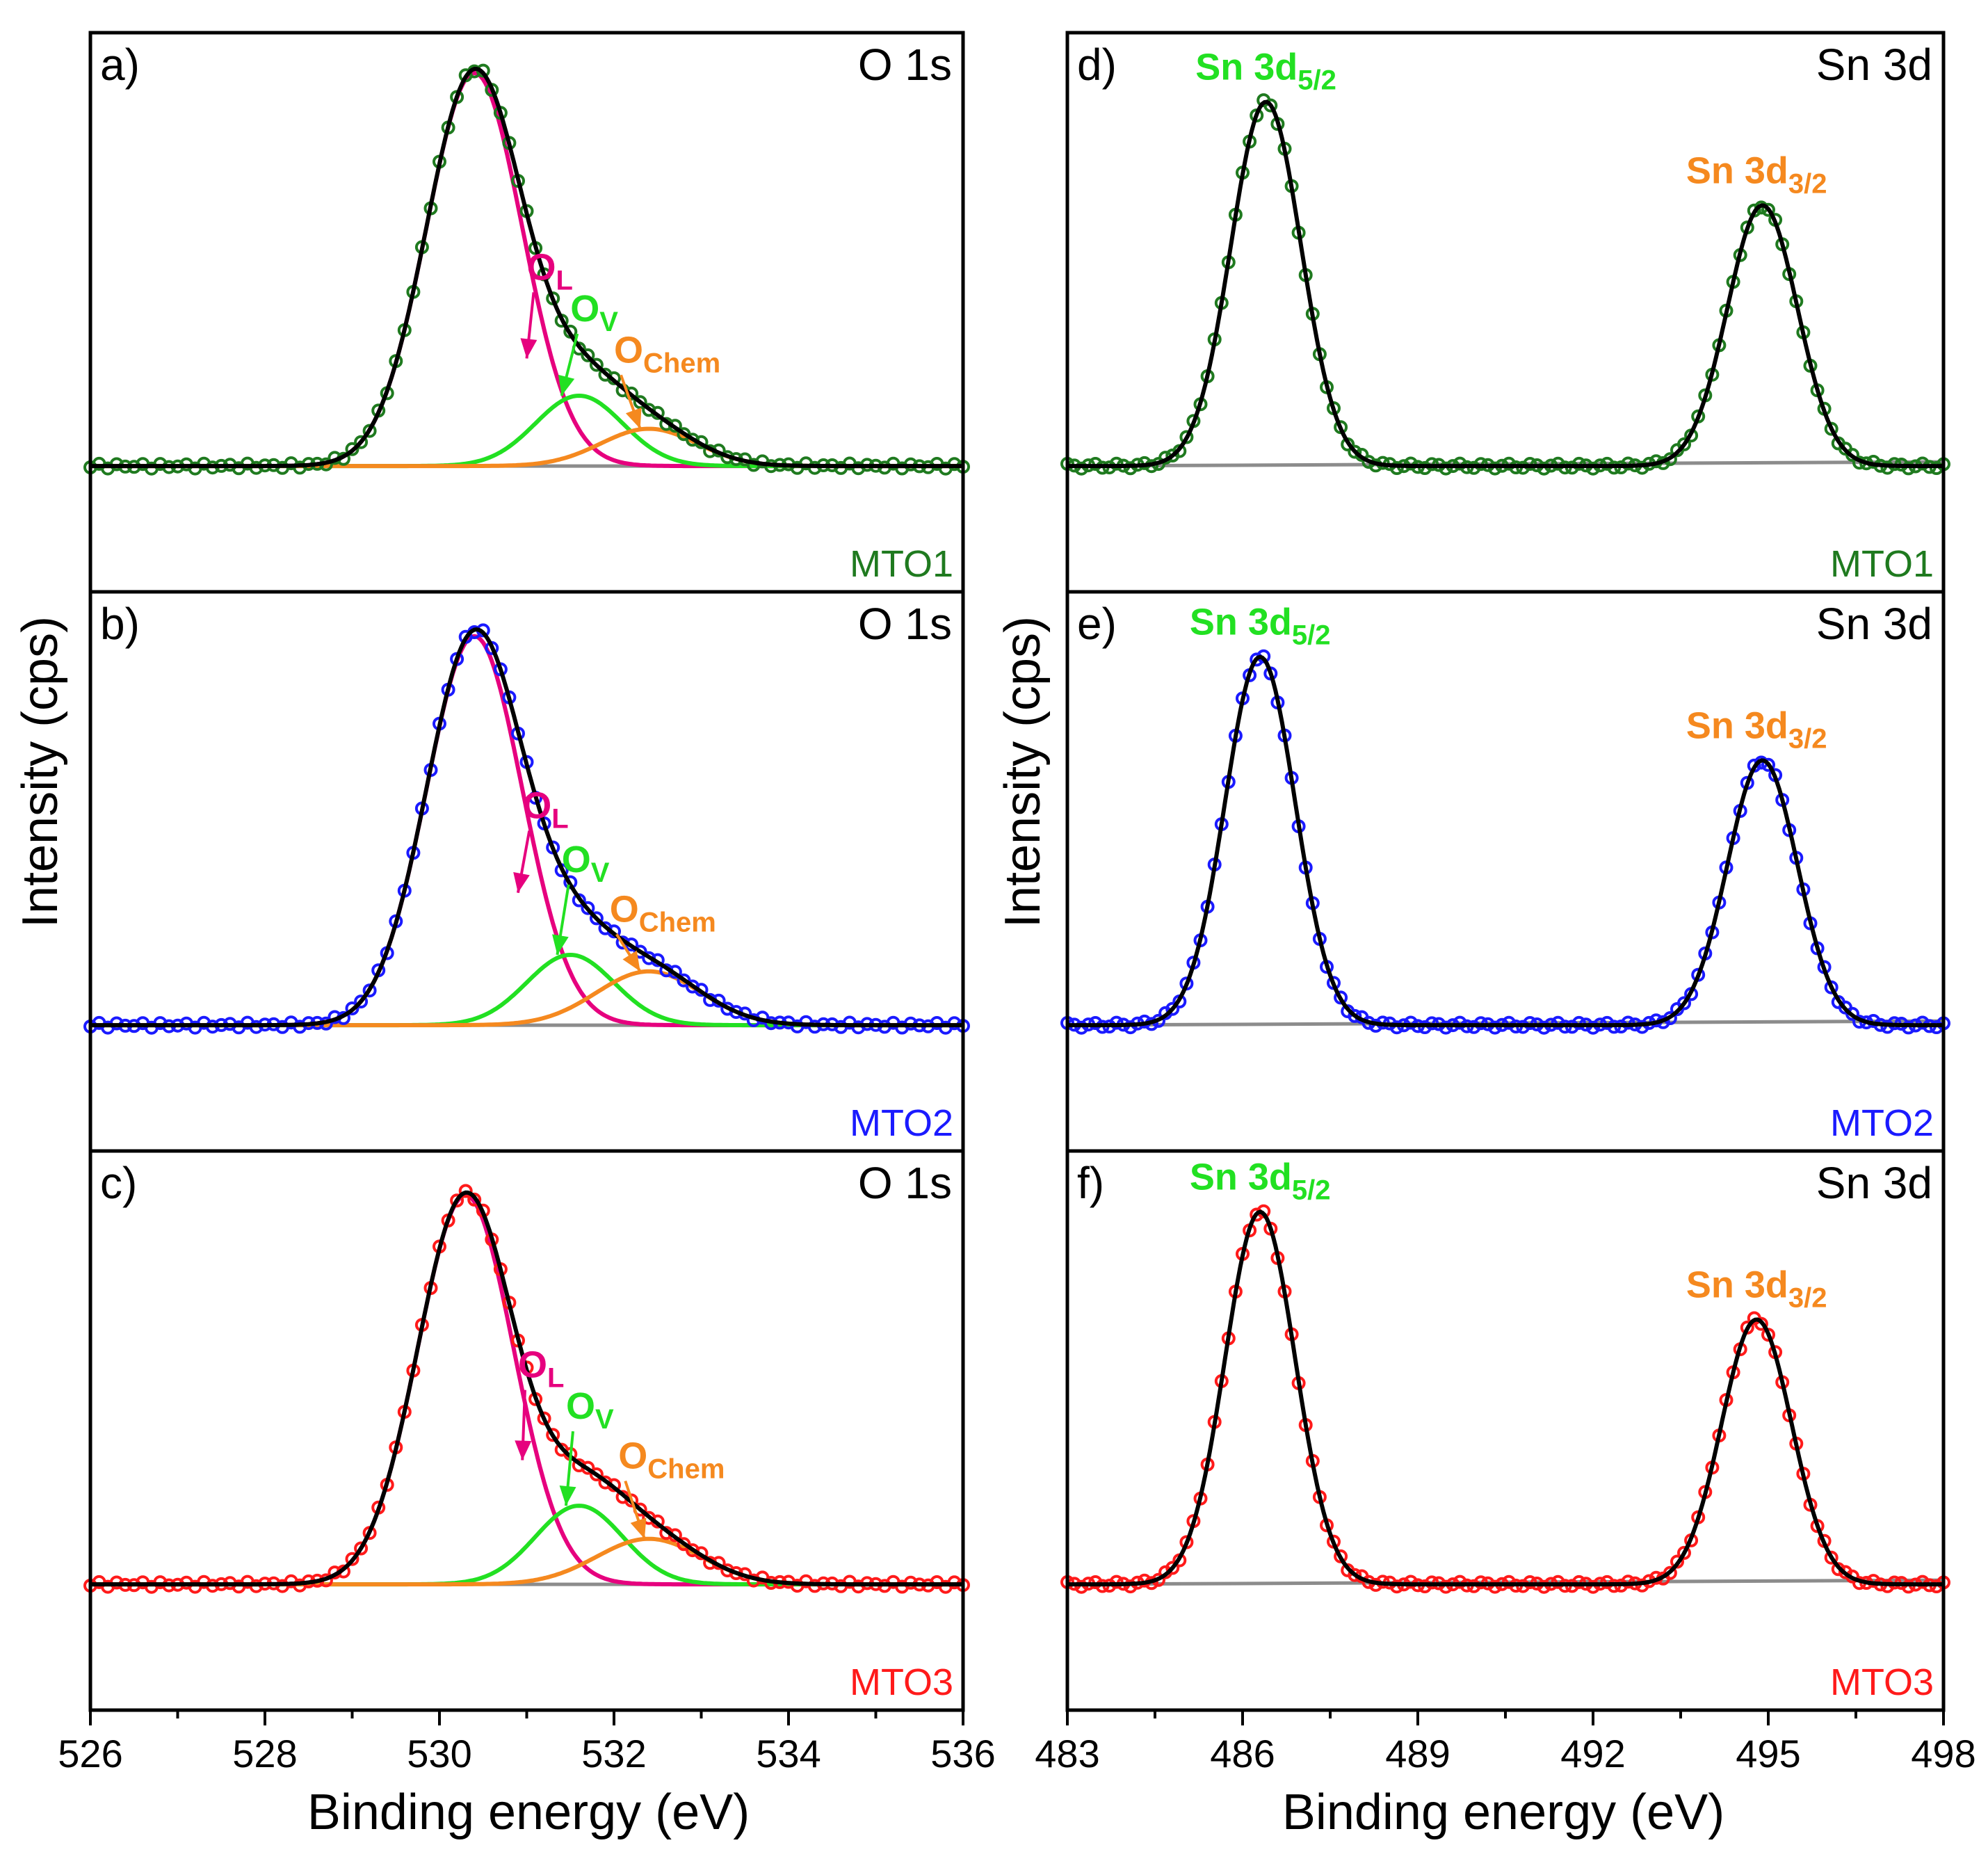  What do you see at coordinates (528, 1813) in the screenshot?
I see `x-axis-title-left: Binding energy (eV)` at bounding box center [528, 1813].